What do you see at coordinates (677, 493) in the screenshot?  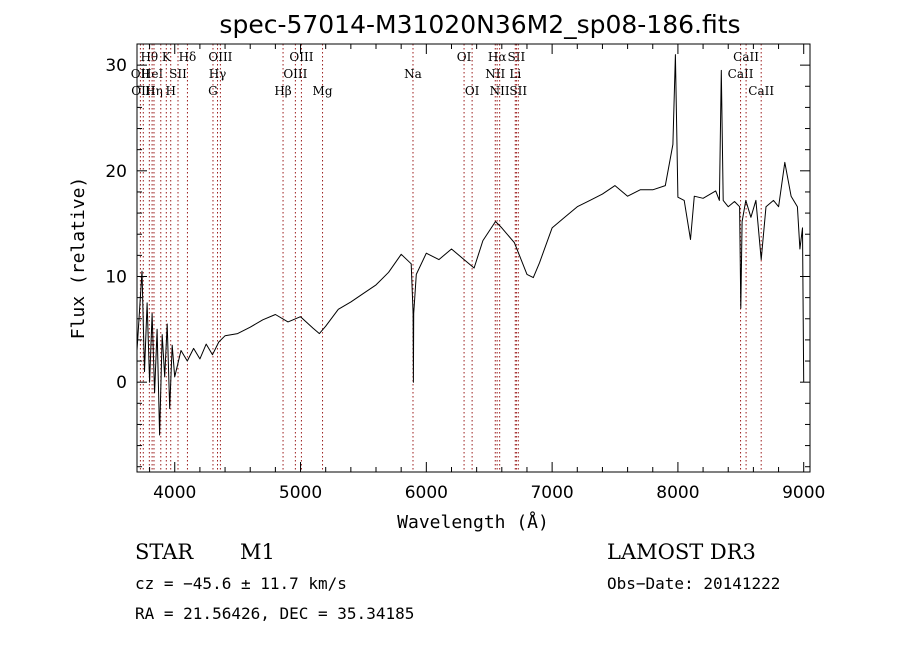 I see `x-tick-label: 8000` at bounding box center [677, 493].